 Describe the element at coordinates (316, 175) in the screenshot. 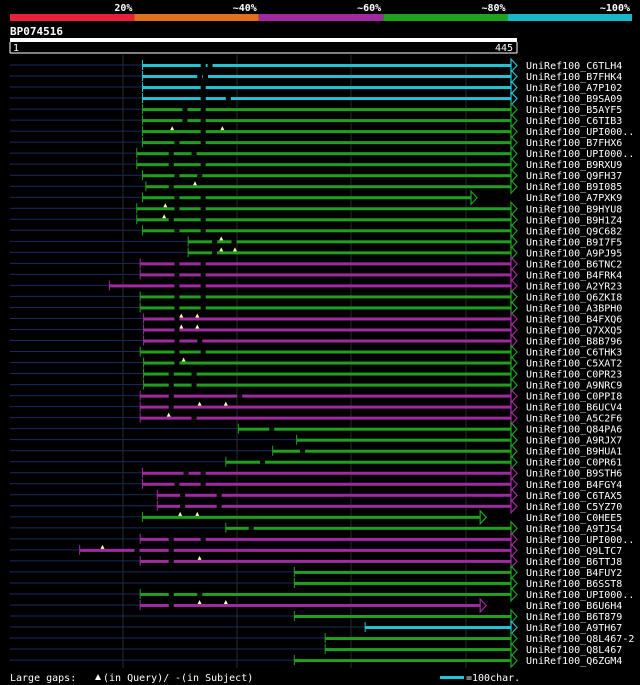

I see `hit-row: UniRef100_Q9FH37` at that location.